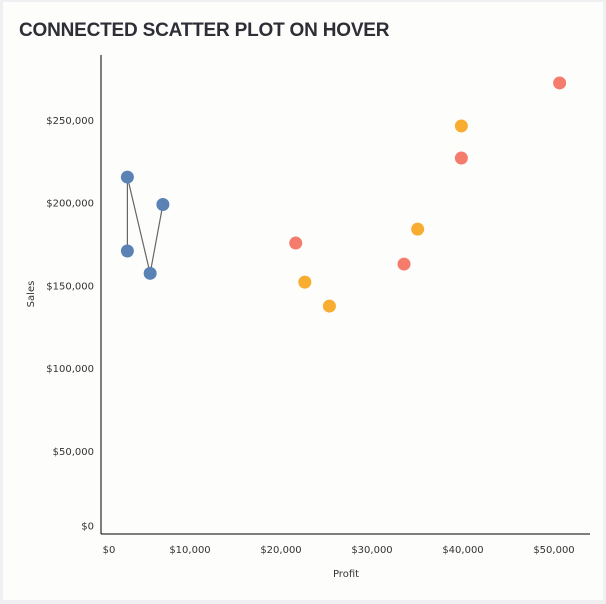 This screenshot has height=604, width=606. I want to click on y-tick-label: $250,000, so click(70, 121).